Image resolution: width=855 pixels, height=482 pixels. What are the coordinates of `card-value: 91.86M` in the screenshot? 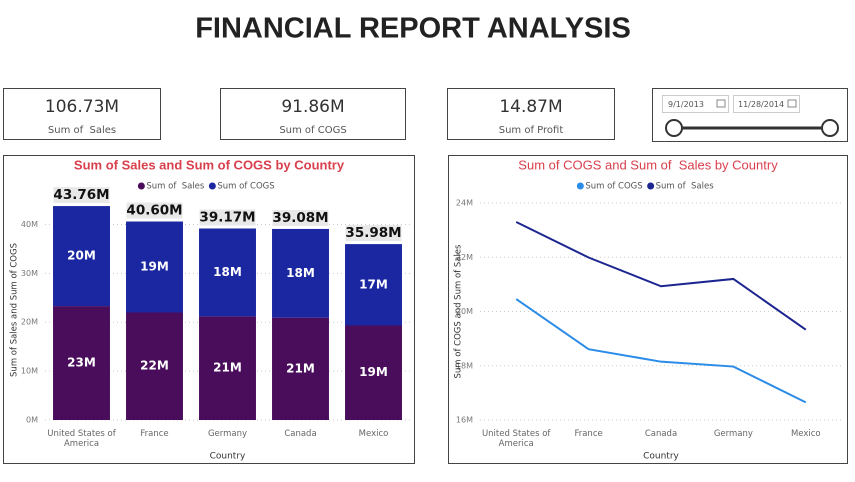 It's located at (312, 107).